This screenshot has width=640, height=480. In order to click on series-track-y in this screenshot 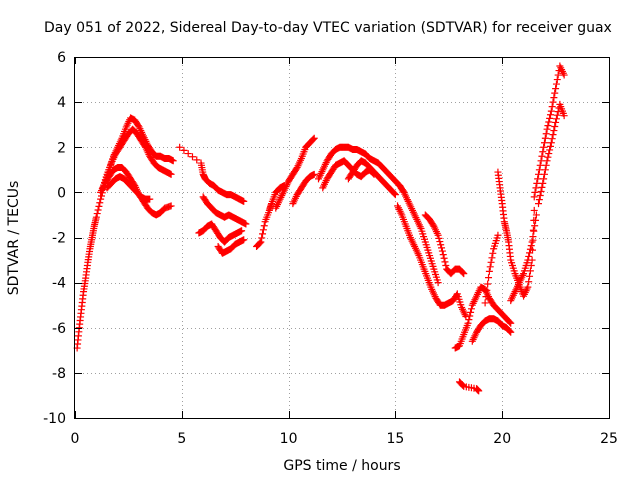, I will do `click(551, 154)`.